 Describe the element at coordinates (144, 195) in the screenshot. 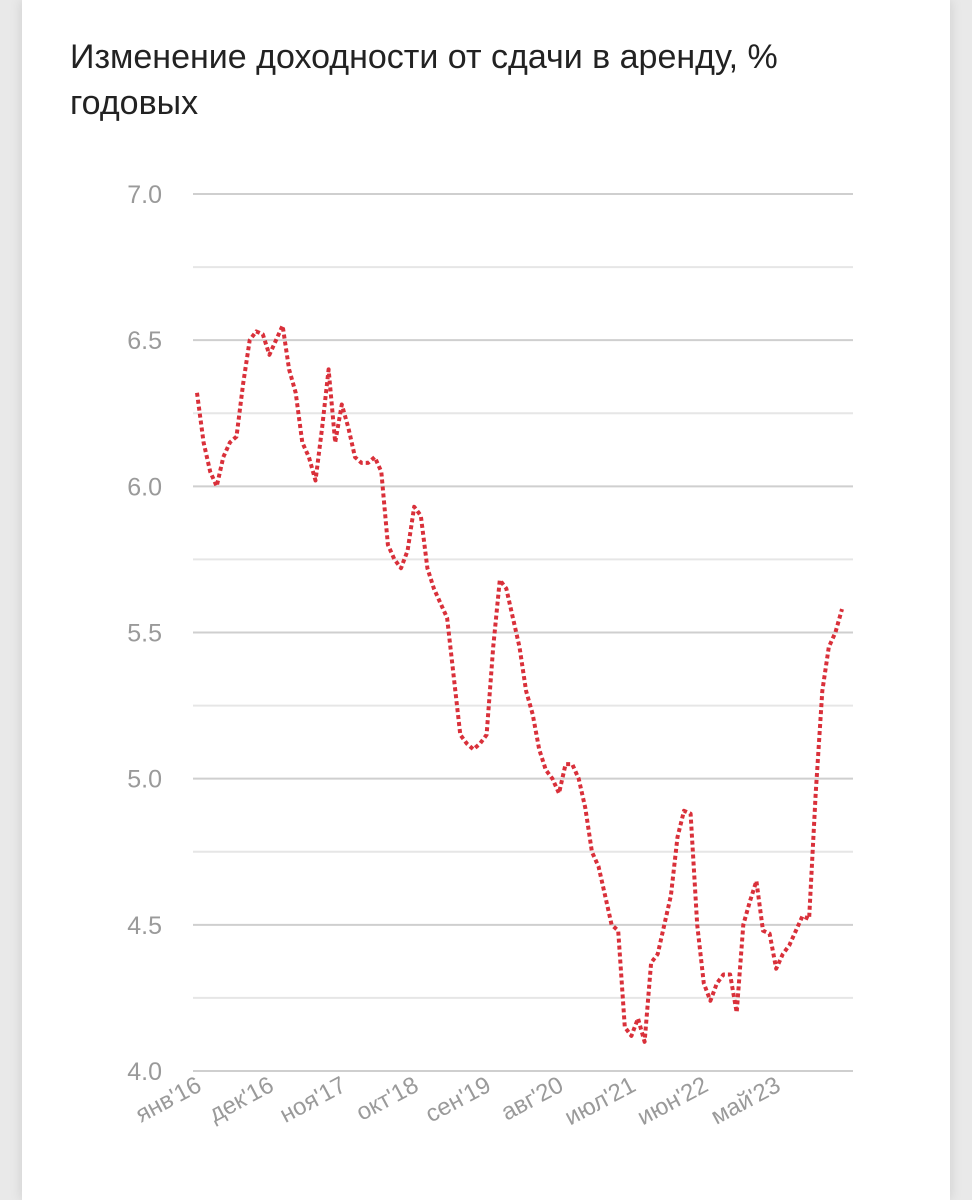

I see `y-tick-label: 7.0` at that location.